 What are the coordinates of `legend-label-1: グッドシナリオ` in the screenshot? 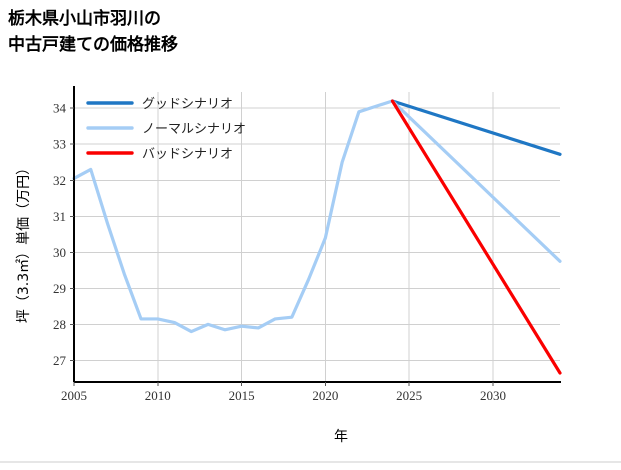 It's located at (187, 104).